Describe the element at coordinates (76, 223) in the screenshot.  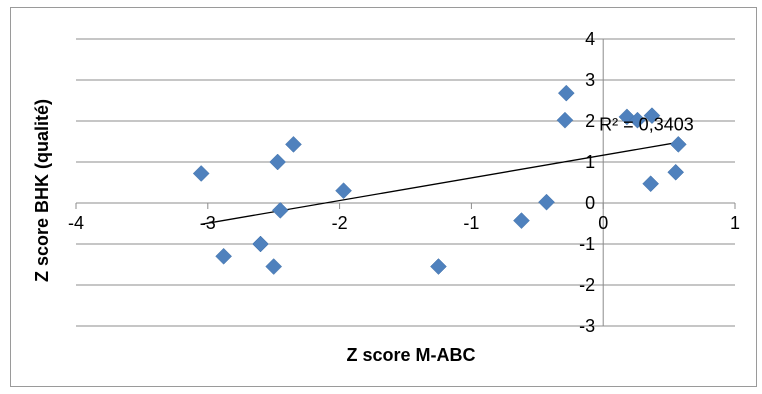
I see `x-tick-label: -4` at that location.